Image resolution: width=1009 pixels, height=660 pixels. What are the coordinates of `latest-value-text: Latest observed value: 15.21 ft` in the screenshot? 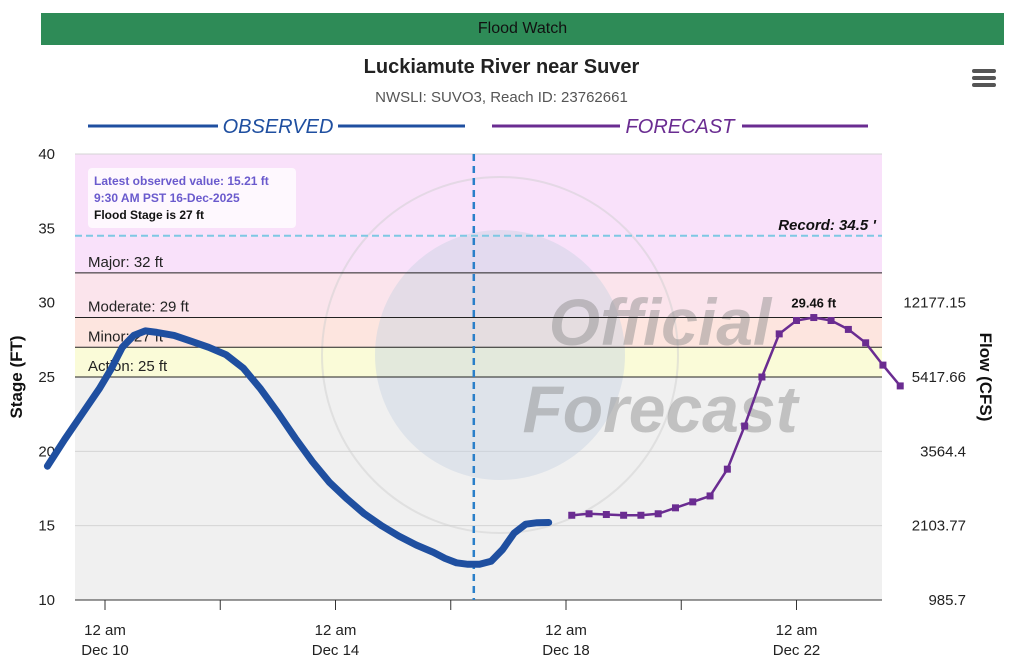 It's located at (181, 181).